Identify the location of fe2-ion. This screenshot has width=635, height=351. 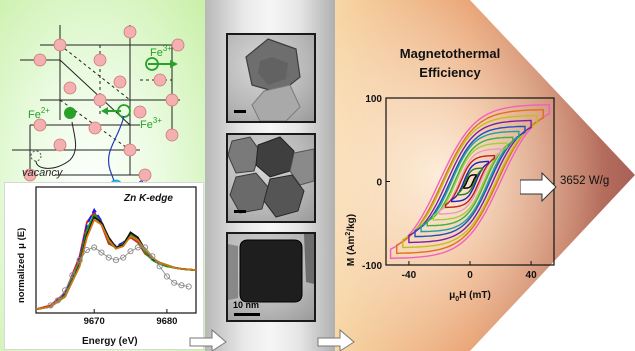
(70, 113).